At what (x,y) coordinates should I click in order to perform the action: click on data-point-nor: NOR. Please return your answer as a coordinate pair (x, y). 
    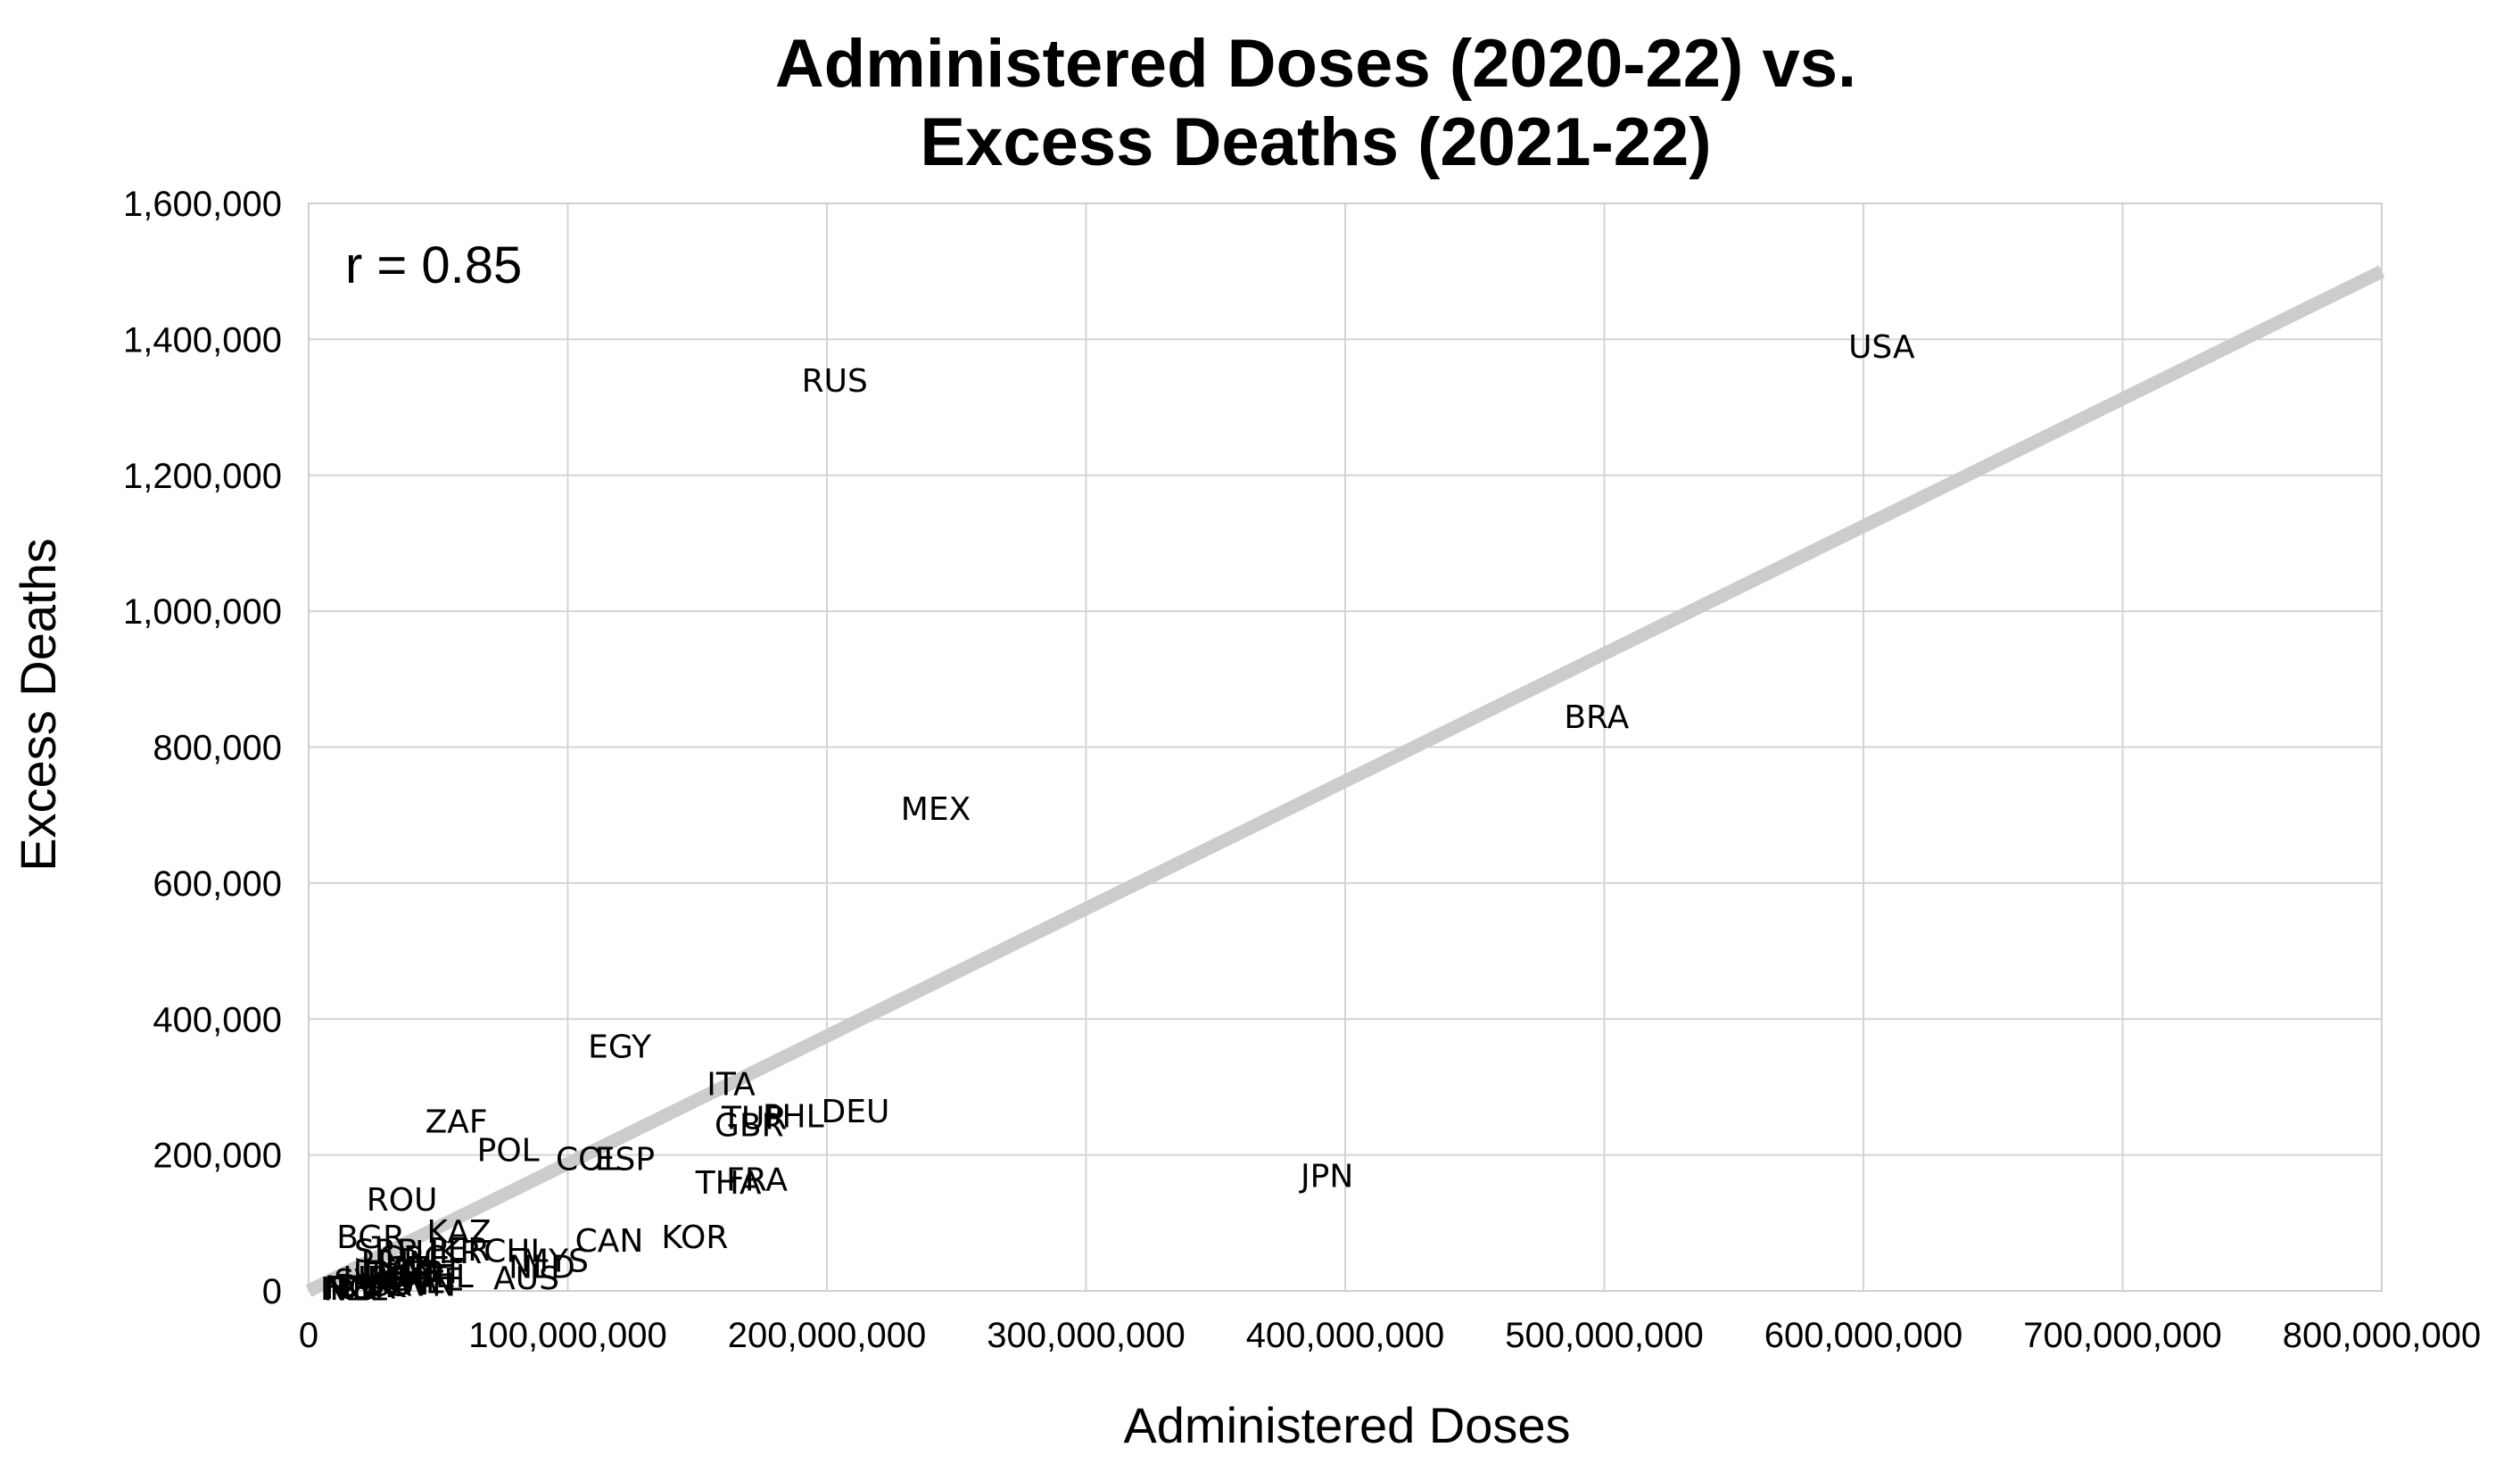
    Looking at the image, I should click on (360, 1287).